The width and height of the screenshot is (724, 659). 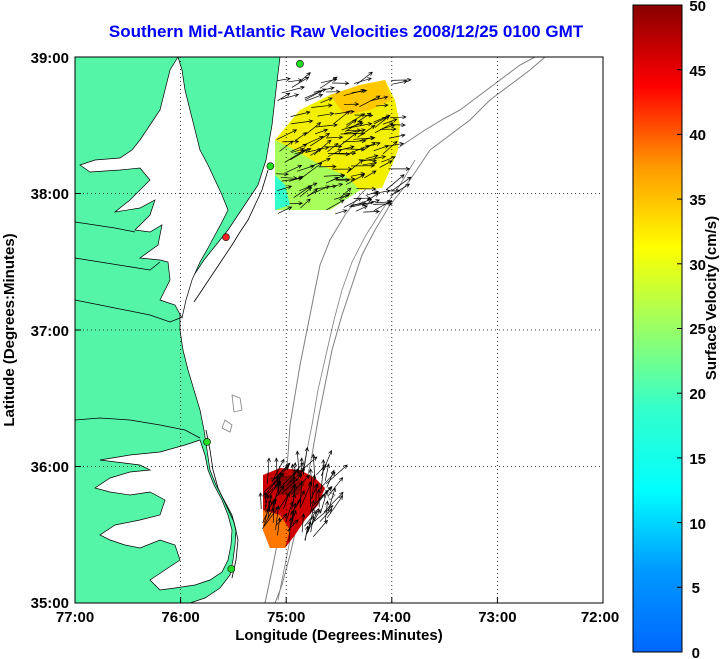 What do you see at coordinates (50, 467) in the screenshot?
I see `y-tick-label: 36:00` at bounding box center [50, 467].